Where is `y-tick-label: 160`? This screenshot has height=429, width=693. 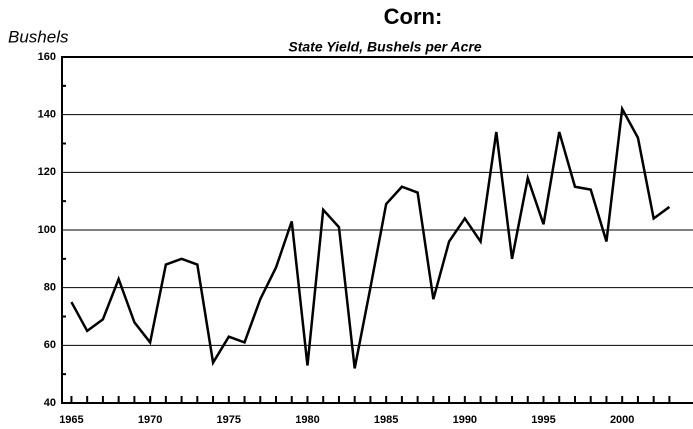 y-tick-label: 160 is located at coordinates (47, 57).